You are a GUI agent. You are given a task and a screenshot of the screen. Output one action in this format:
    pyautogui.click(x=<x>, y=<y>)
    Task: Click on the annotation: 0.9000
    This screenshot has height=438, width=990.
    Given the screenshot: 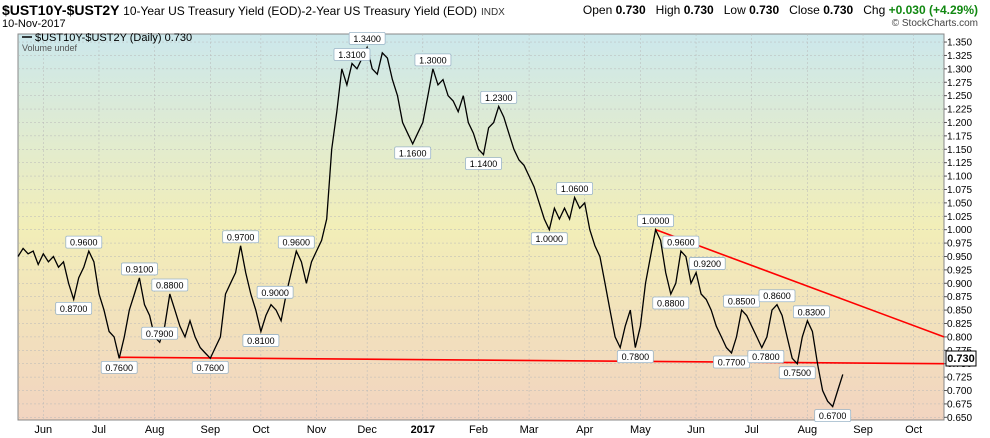 What is the action you would take?
    pyautogui.click(x=275, y=292)
    